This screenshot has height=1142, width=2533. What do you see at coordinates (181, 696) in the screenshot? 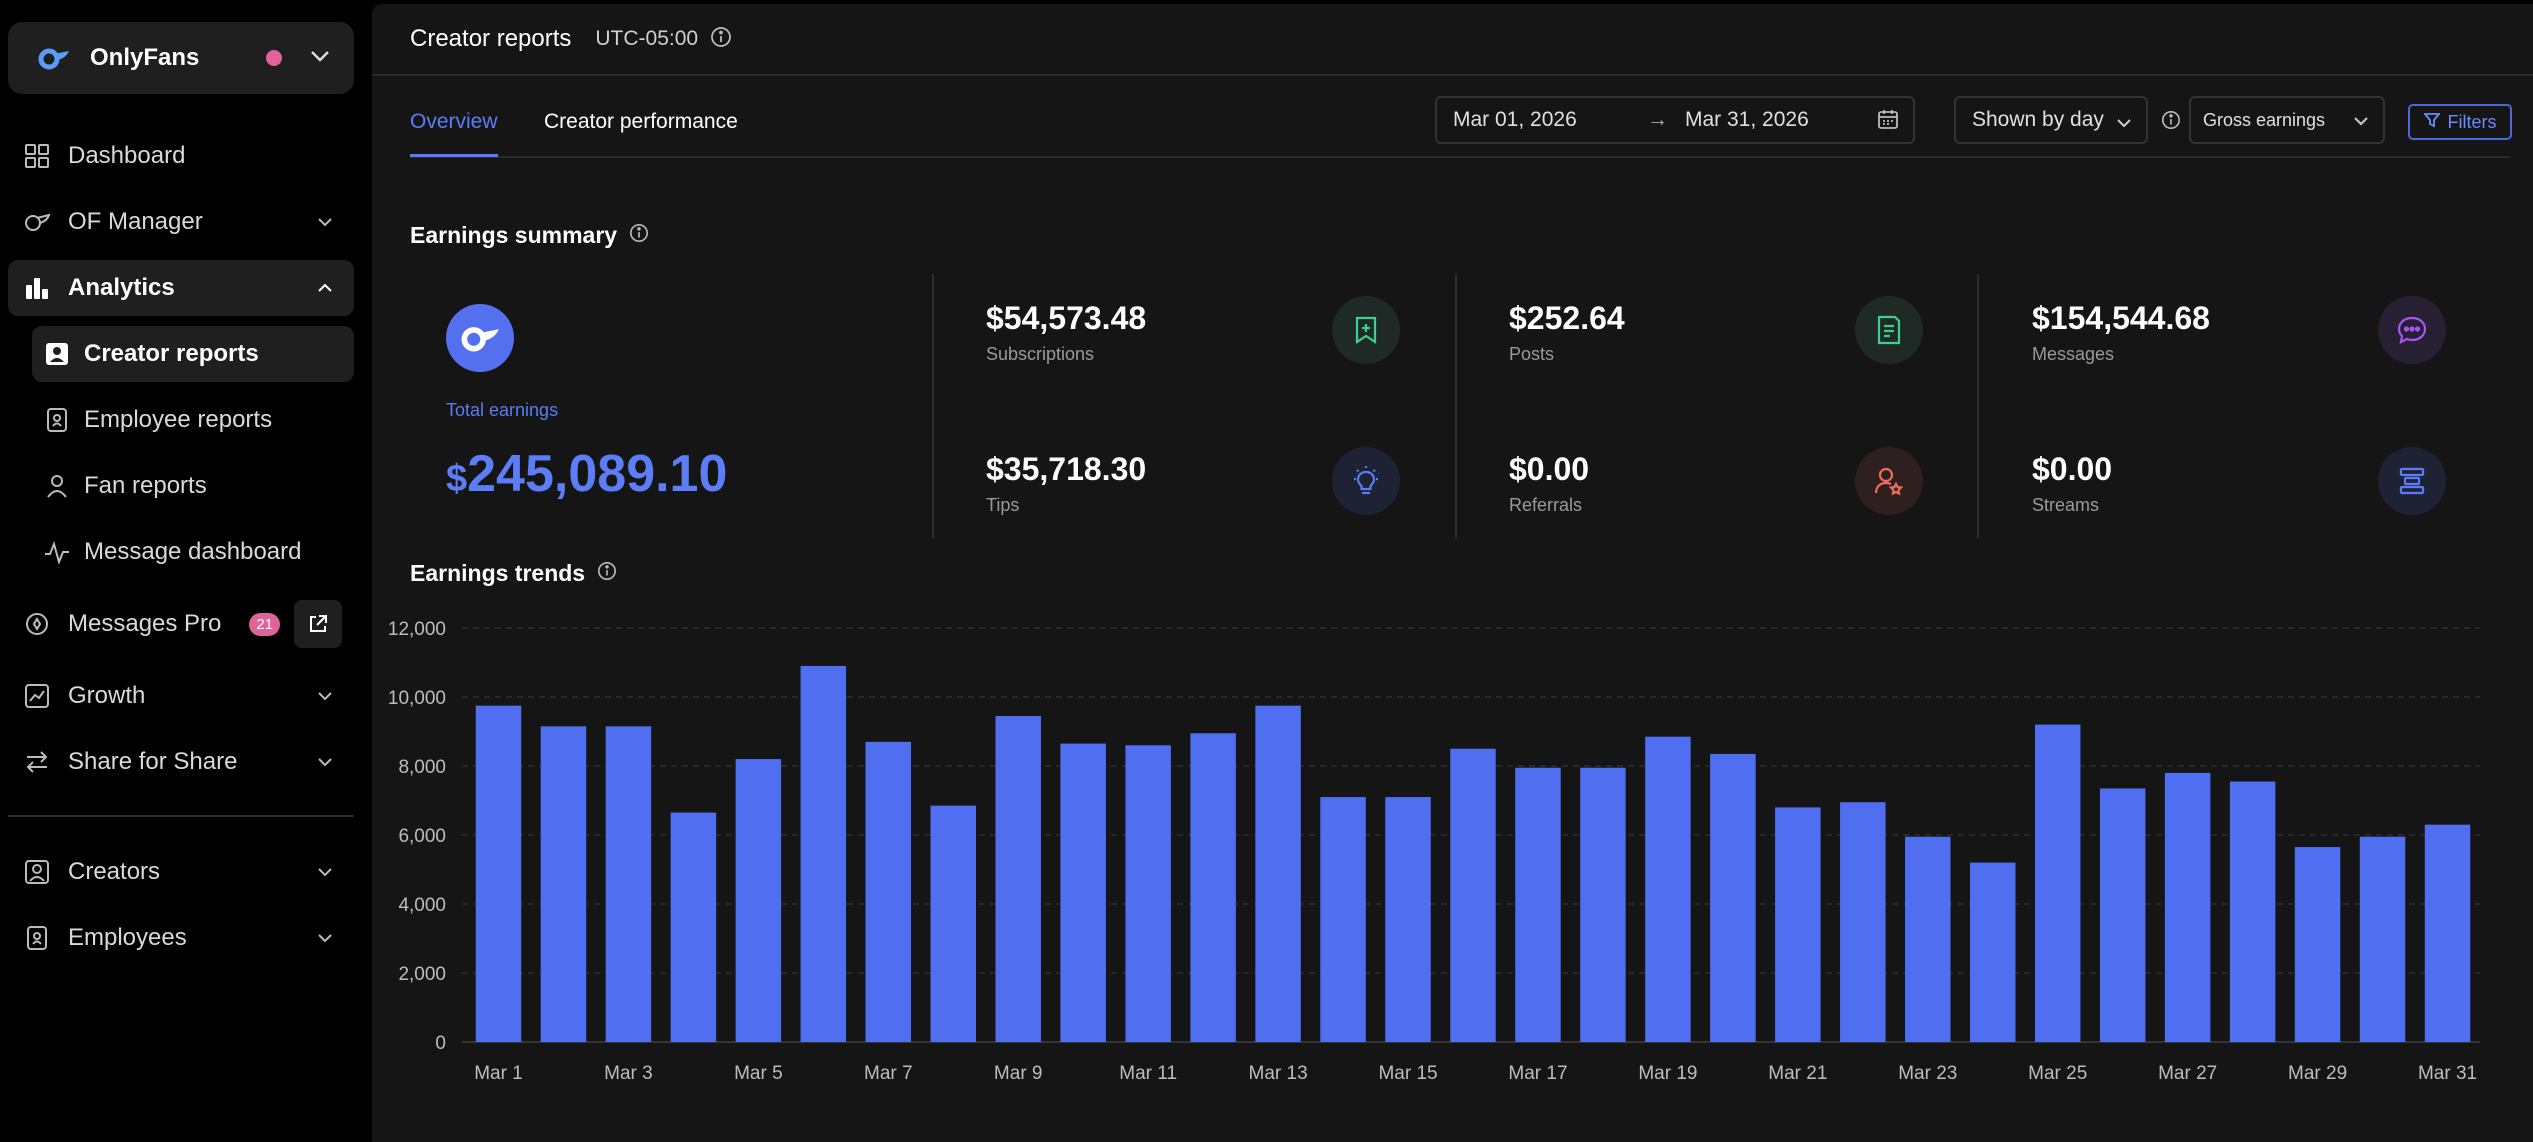
I see `sidebar-item-growth: Growth` at bounding box center [181, 696].